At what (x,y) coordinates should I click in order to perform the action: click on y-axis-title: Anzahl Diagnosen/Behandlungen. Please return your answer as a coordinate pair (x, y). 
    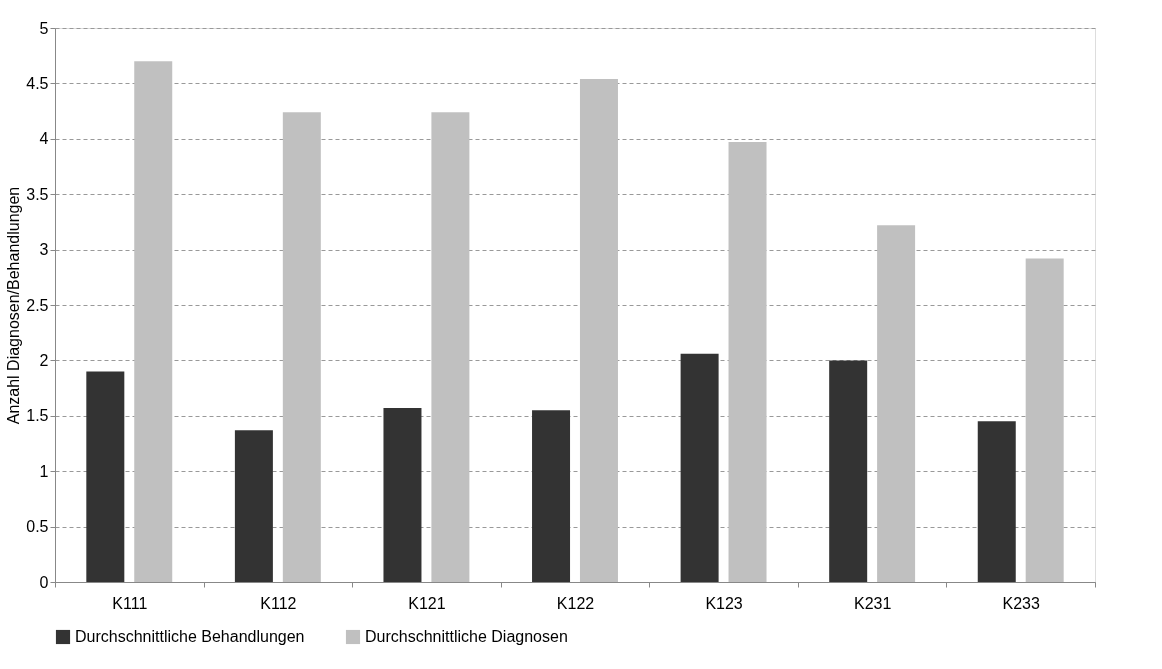
    Looking at the image, I should click on (14, 305).